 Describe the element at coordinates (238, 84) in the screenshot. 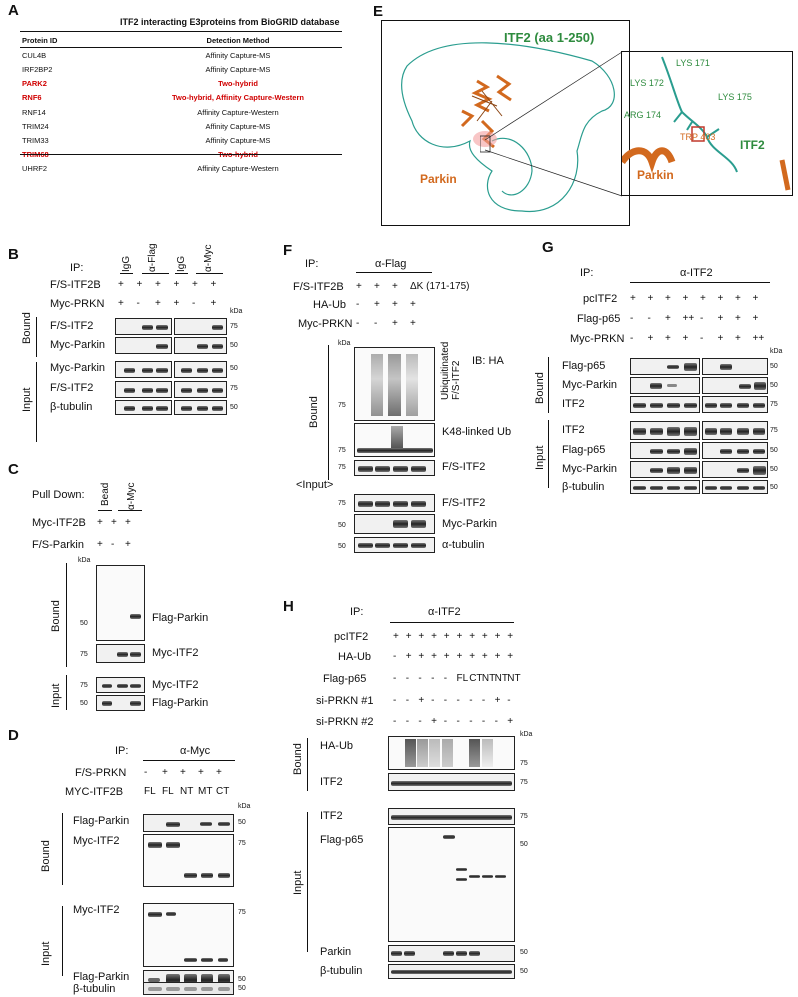

I see `detection-method-cell: Two-hybrid` at that location.